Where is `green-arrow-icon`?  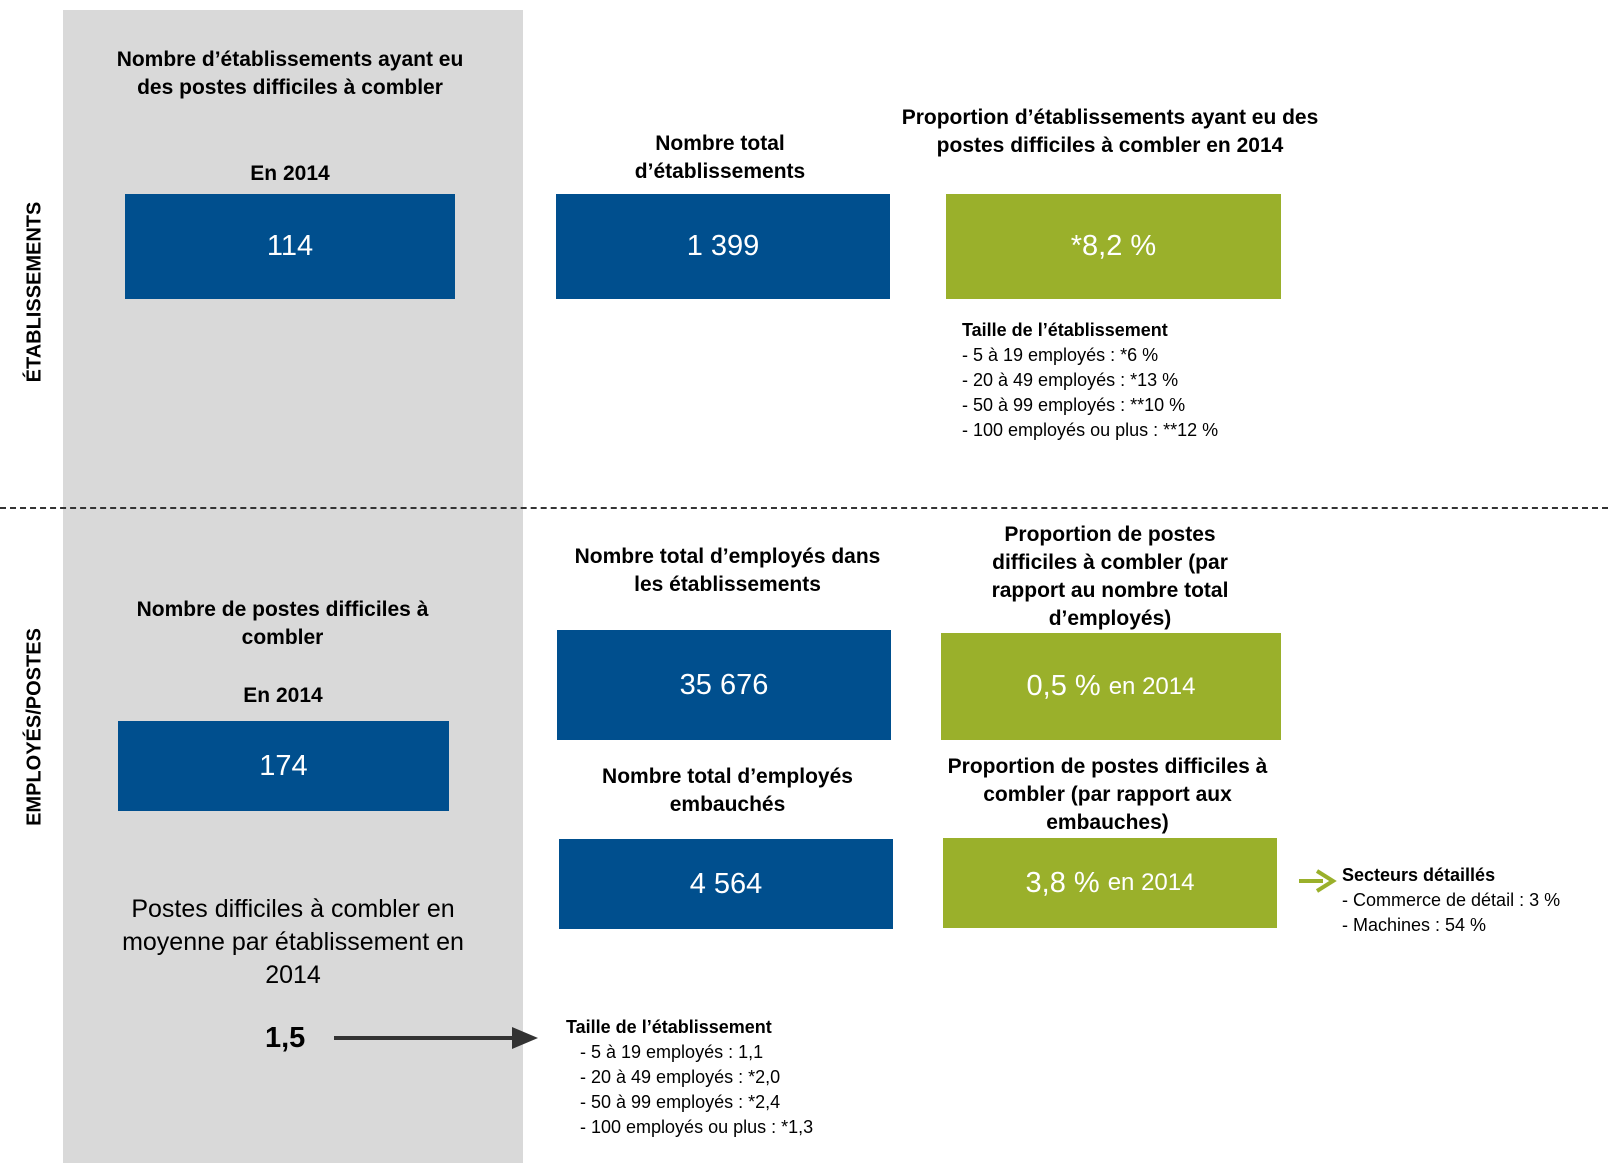 green-arrow-icon is located at coordinates (1318, 881).